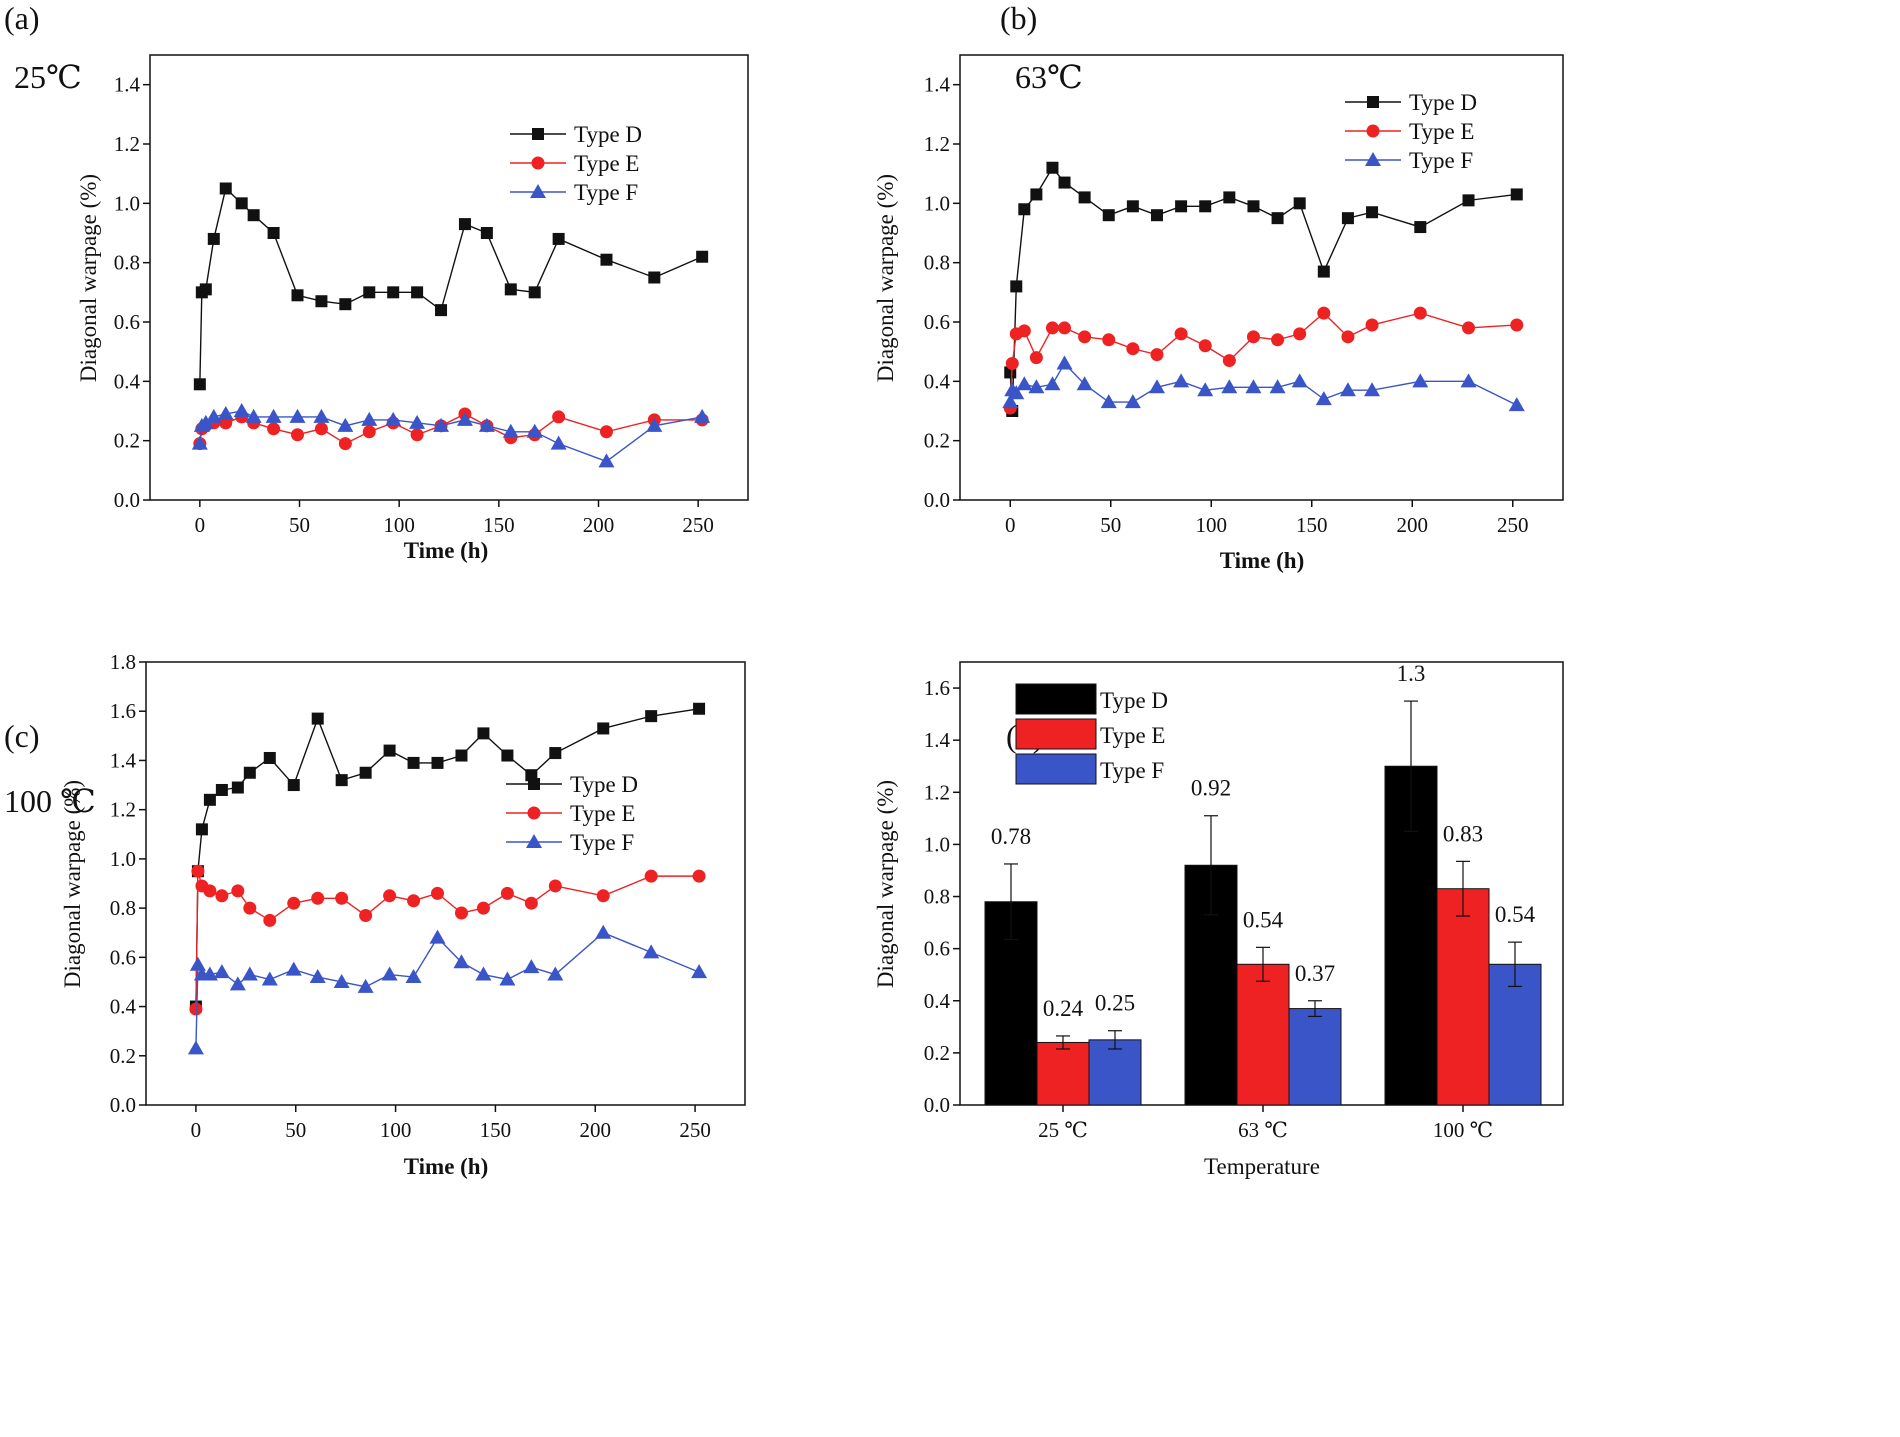 Image resolution: width=1900 pixels, height=1437 pixels. Describe the element at coordinates (446, 550) in the screenshot. I see `chart-a-x-axis-label: Time (h)` at that location.